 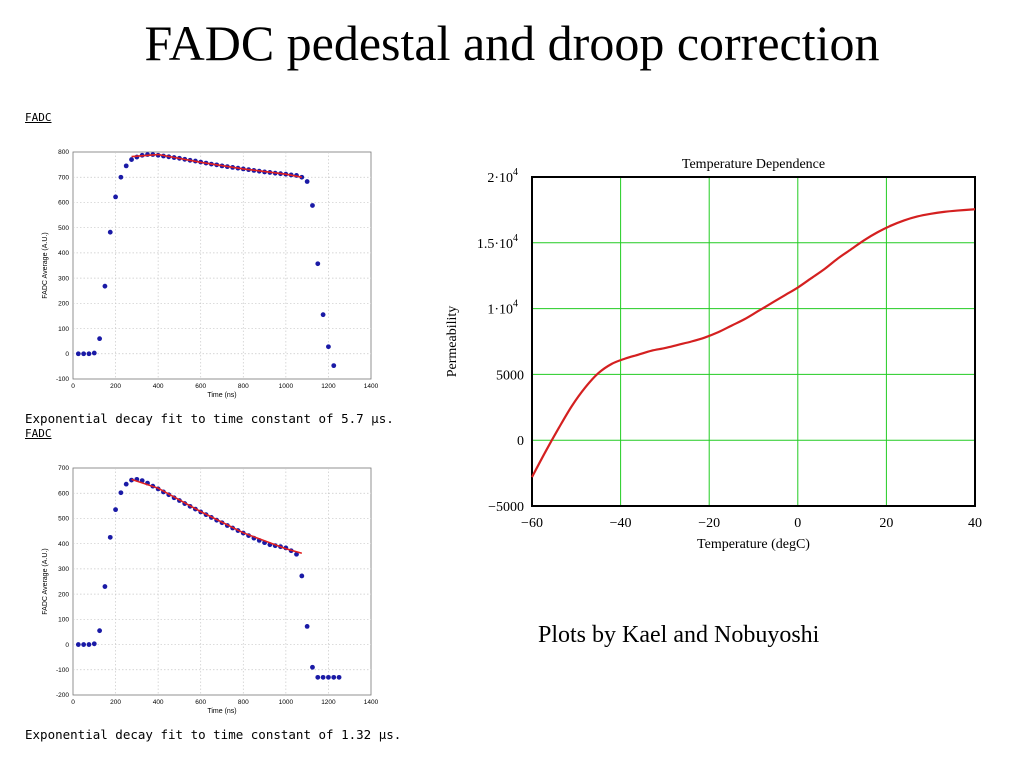 I want to click on credit-text: Plots by Kael and Nobuyoshi, so click(x=679, y=635).